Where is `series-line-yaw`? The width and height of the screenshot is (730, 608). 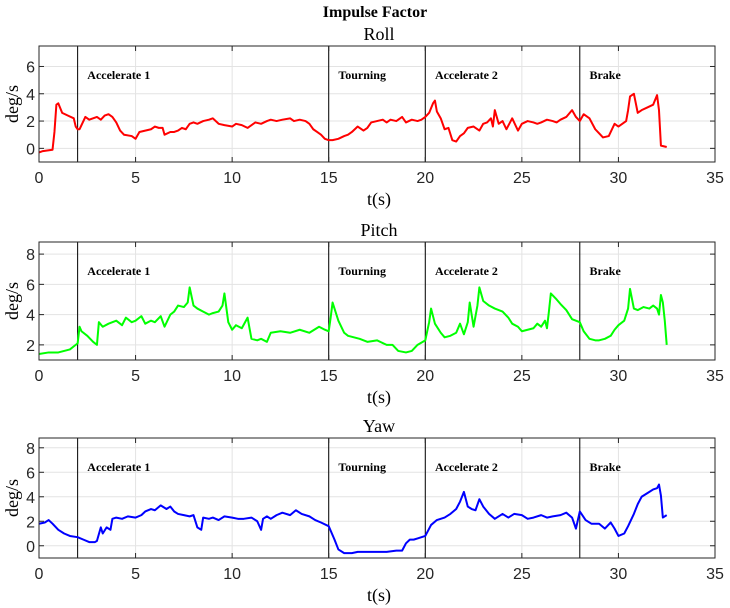
series-line-yaw is located at coordinates (353, 519).